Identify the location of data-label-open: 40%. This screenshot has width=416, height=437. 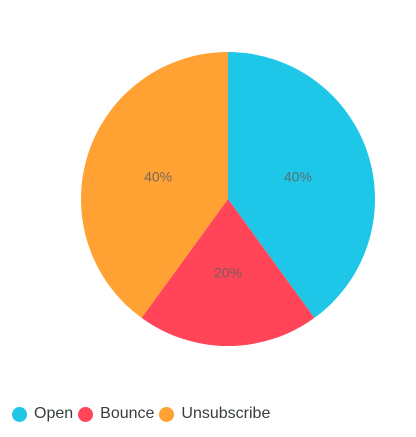
(298, 176).